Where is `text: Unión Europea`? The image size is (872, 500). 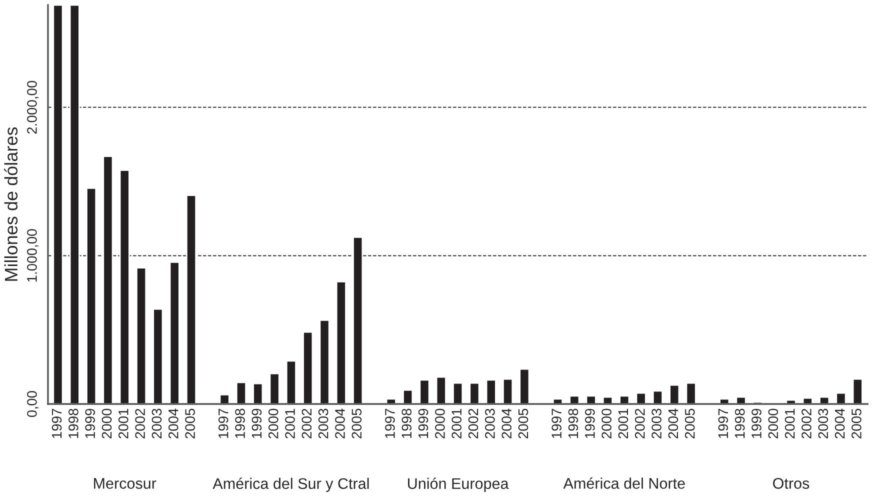 text: Unión Europea is located at coordinates (458, 485).